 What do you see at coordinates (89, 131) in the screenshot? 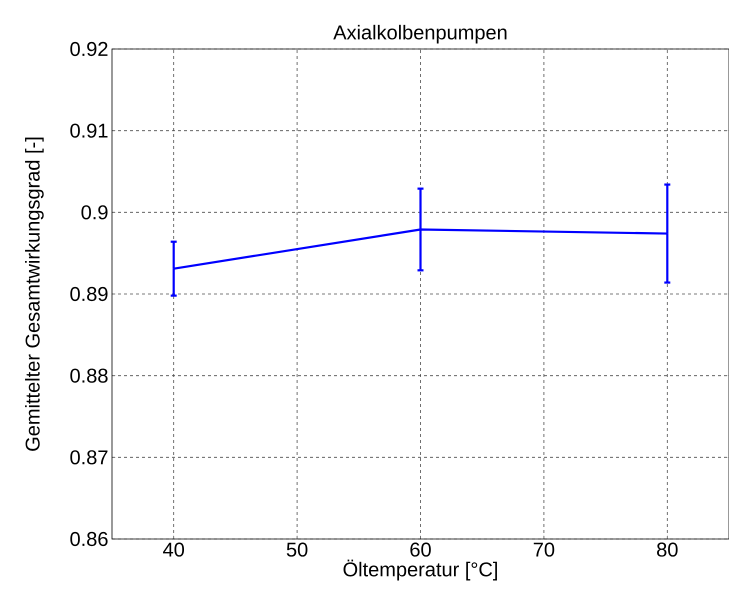
I see `y-tick-label: 0.91` at bounding box center [89, 131].